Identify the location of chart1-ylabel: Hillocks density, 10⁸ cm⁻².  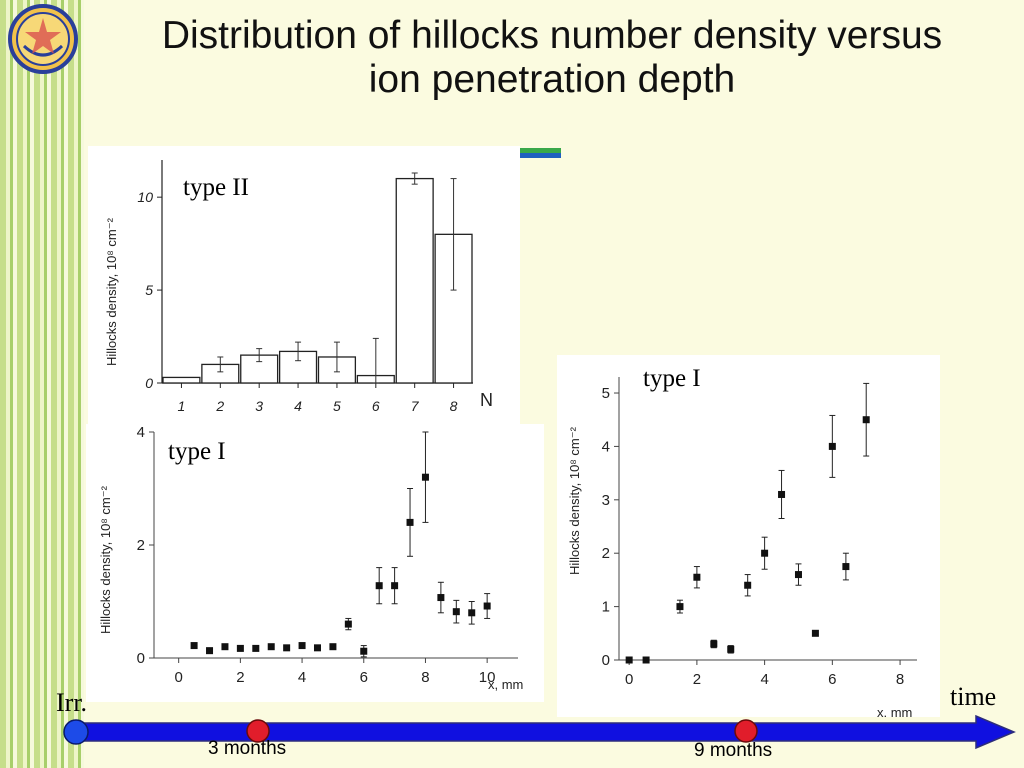
(105, 559).